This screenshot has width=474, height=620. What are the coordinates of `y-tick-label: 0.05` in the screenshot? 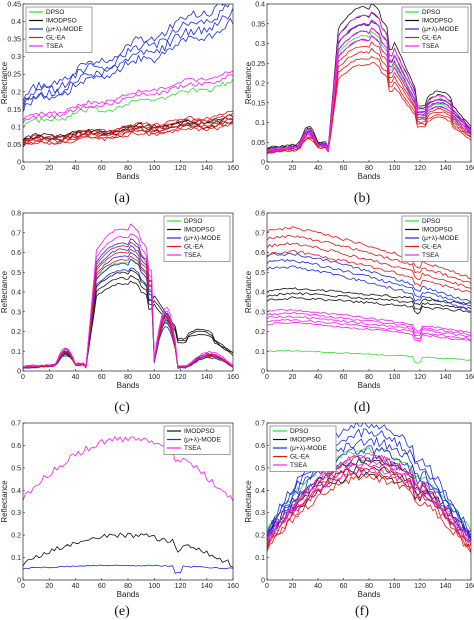 It's located at (258, 143).